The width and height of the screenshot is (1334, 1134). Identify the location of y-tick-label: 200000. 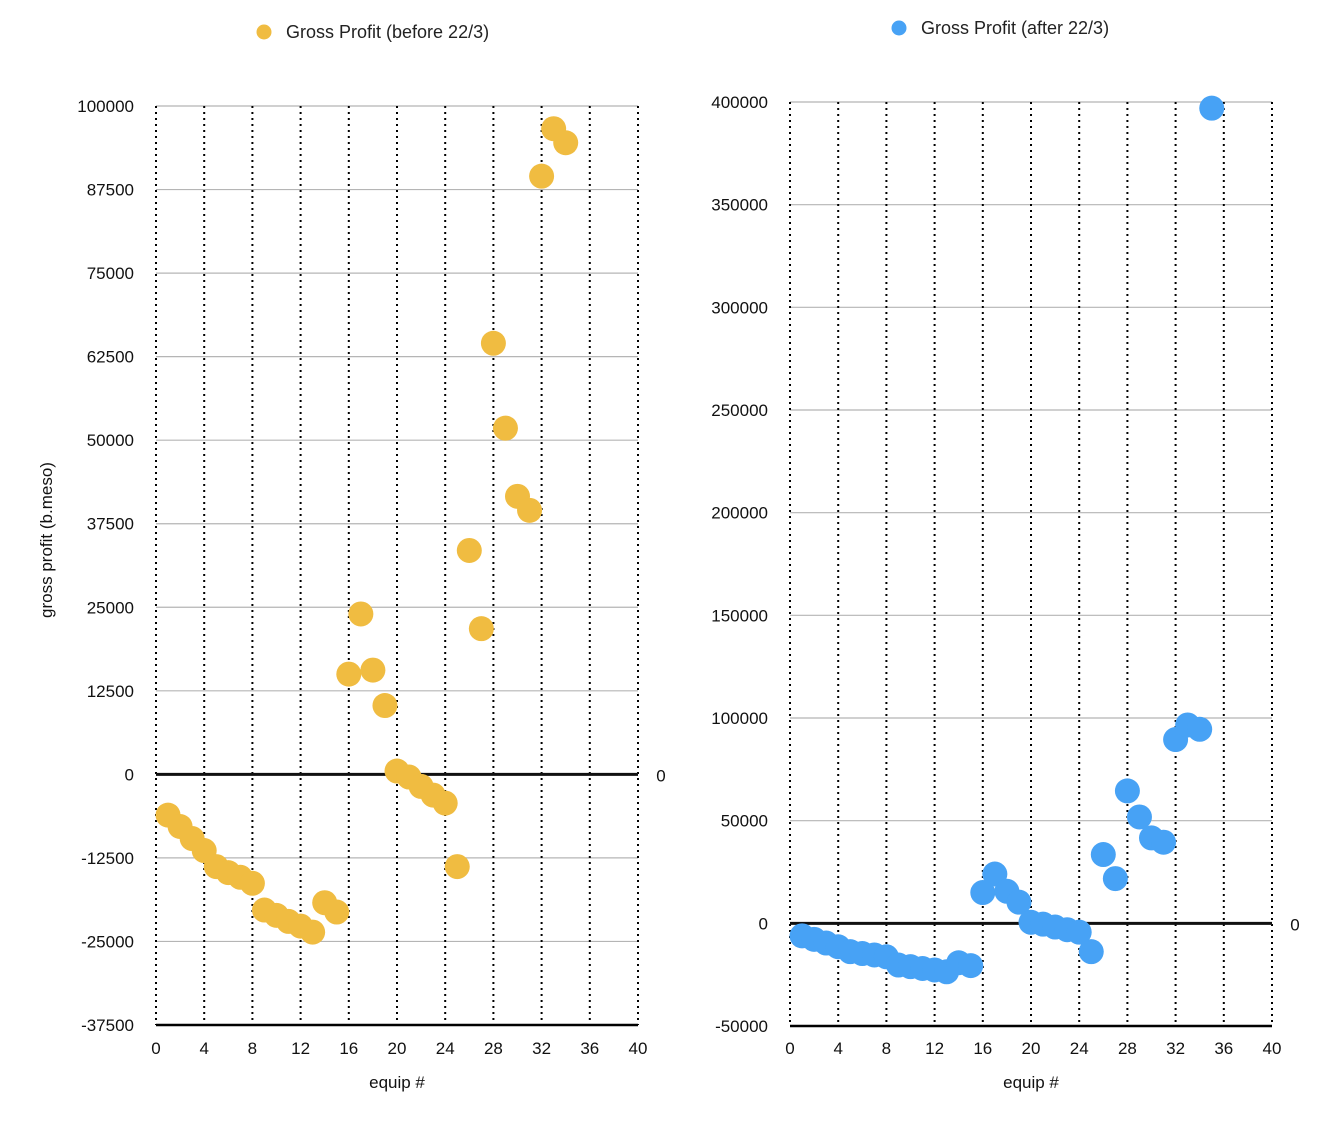
(739, 513).